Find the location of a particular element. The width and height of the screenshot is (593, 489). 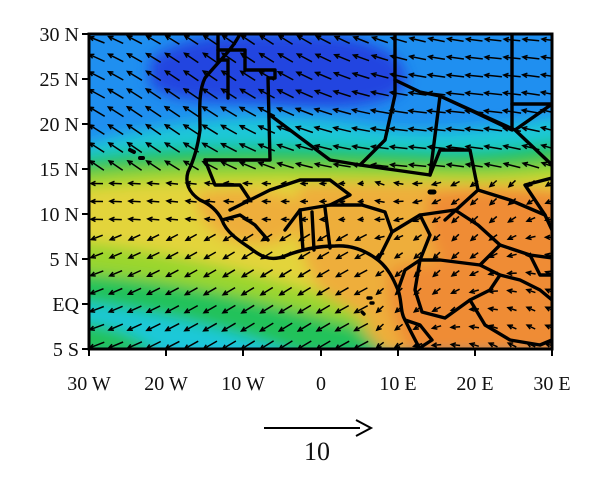

field-south-cyan is located at coordinates (186, 325).